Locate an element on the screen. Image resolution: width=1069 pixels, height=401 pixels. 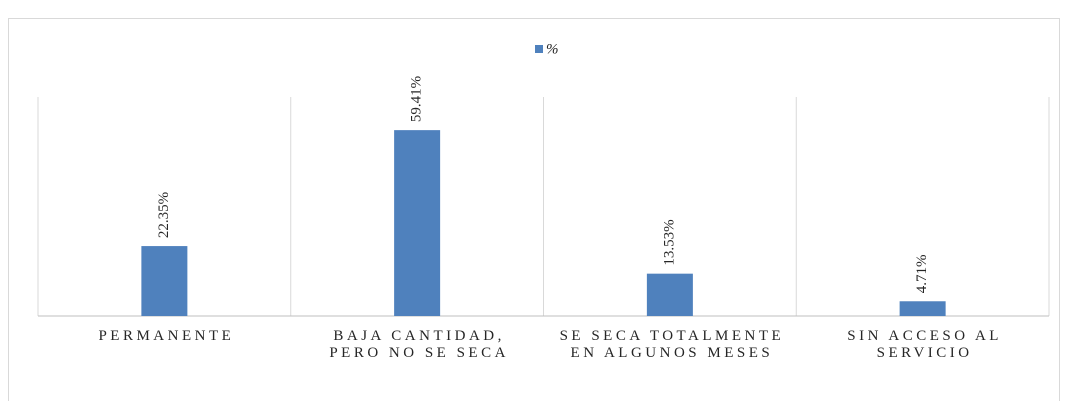
data-label: 4.71% is located at coordinates (922, 274).